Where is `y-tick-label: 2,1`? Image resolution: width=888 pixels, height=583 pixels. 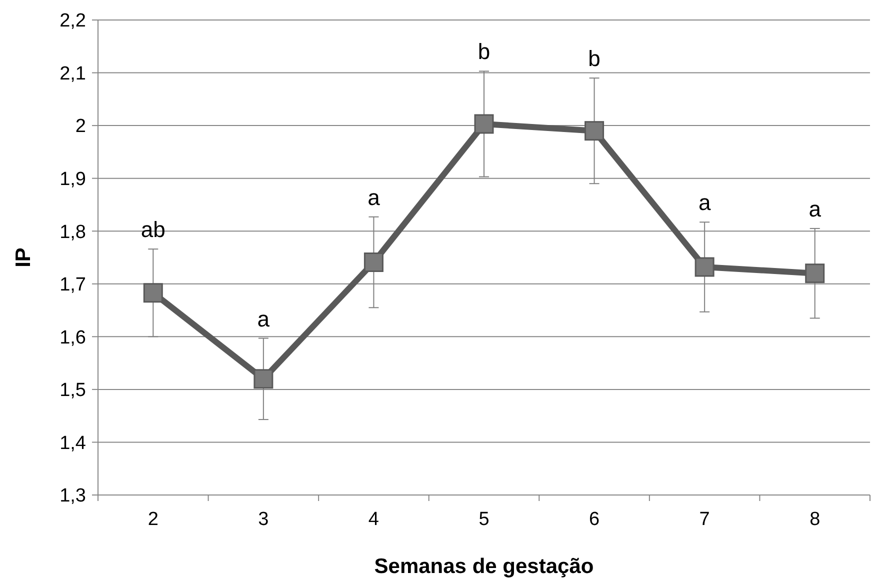
y-tick-label: 2,1 is located at coordinates (73, 73).